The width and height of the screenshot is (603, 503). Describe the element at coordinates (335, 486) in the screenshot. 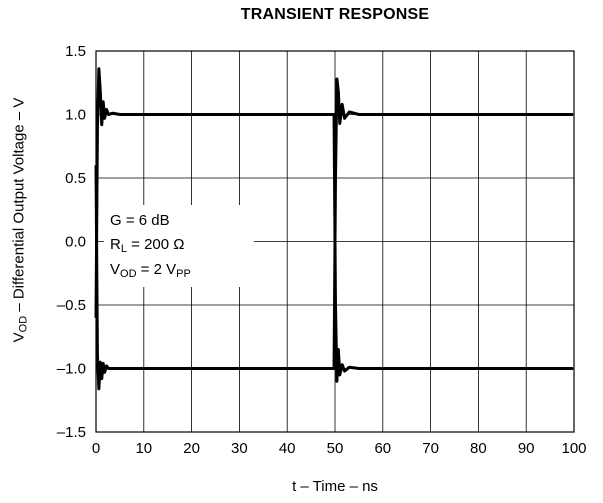

I see `x-axis-label: t – Time – ns` at that location.